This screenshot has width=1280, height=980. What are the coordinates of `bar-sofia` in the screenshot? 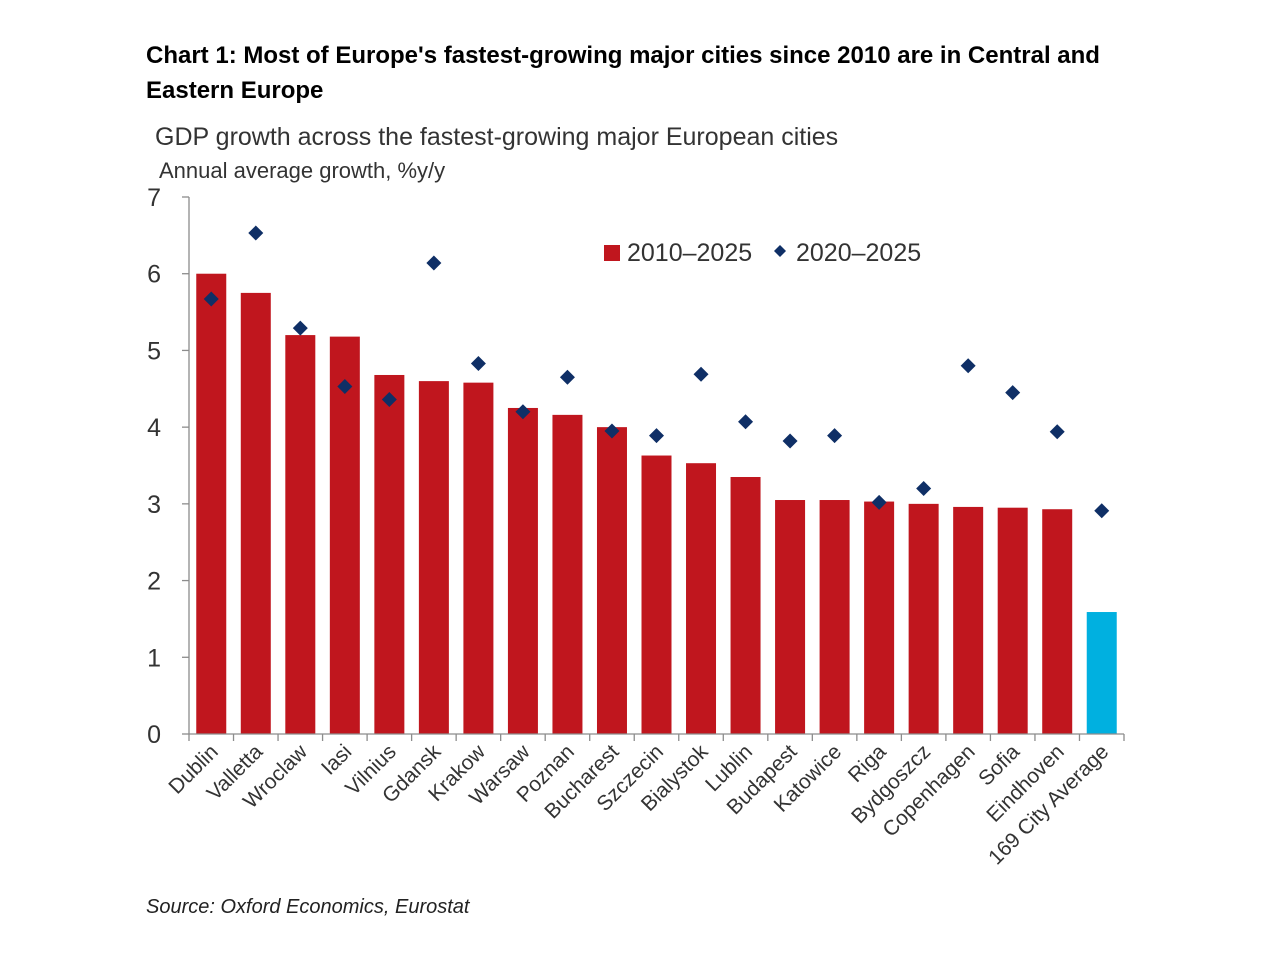 It's located at (1012, 620).